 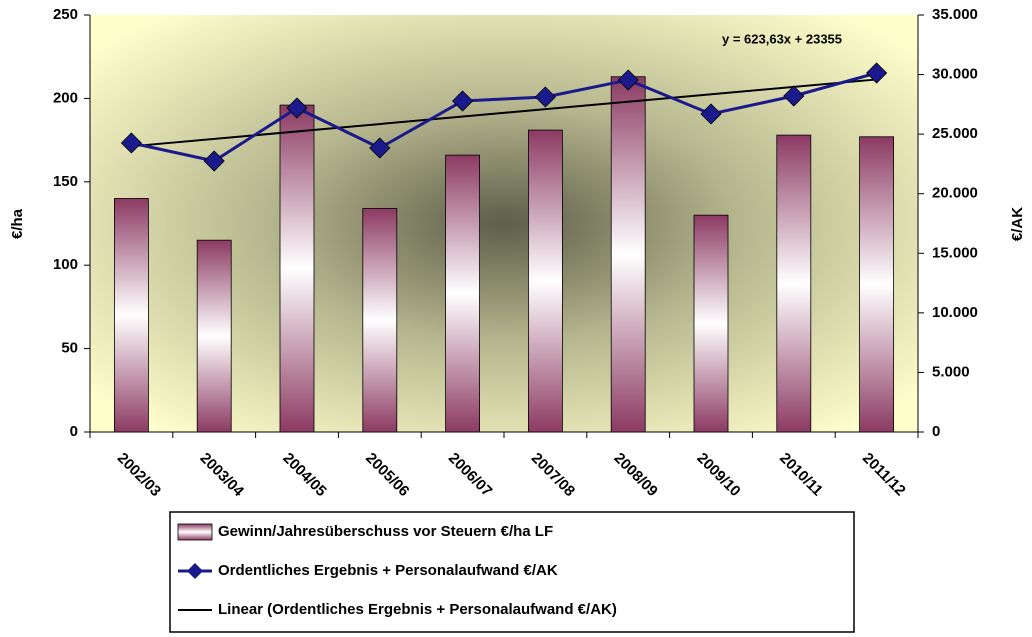 I want to click on y-tick-label: 150, so click(x=65, y=181).